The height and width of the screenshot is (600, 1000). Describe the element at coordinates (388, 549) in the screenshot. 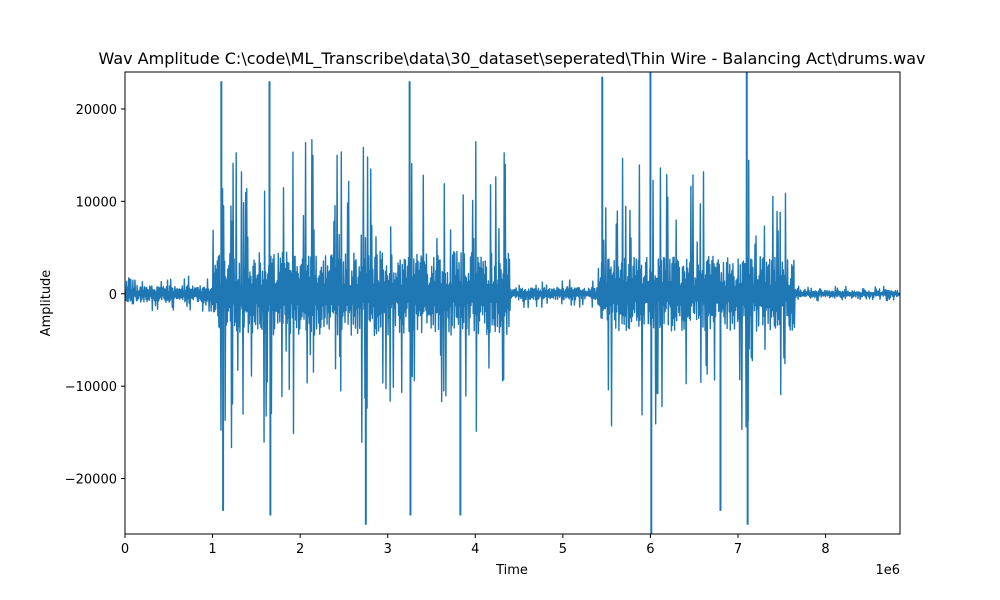

I see `x-tick-label: 3` at that location.